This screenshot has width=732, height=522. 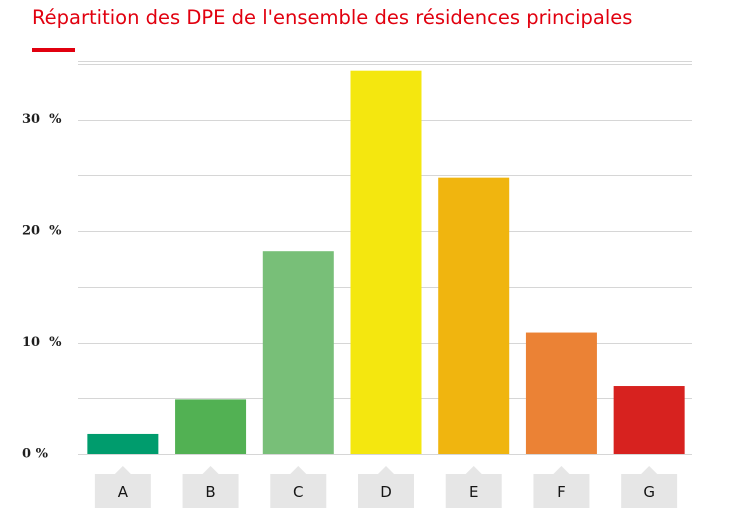 I want to click on bar-a, so click(x=123, y=443).